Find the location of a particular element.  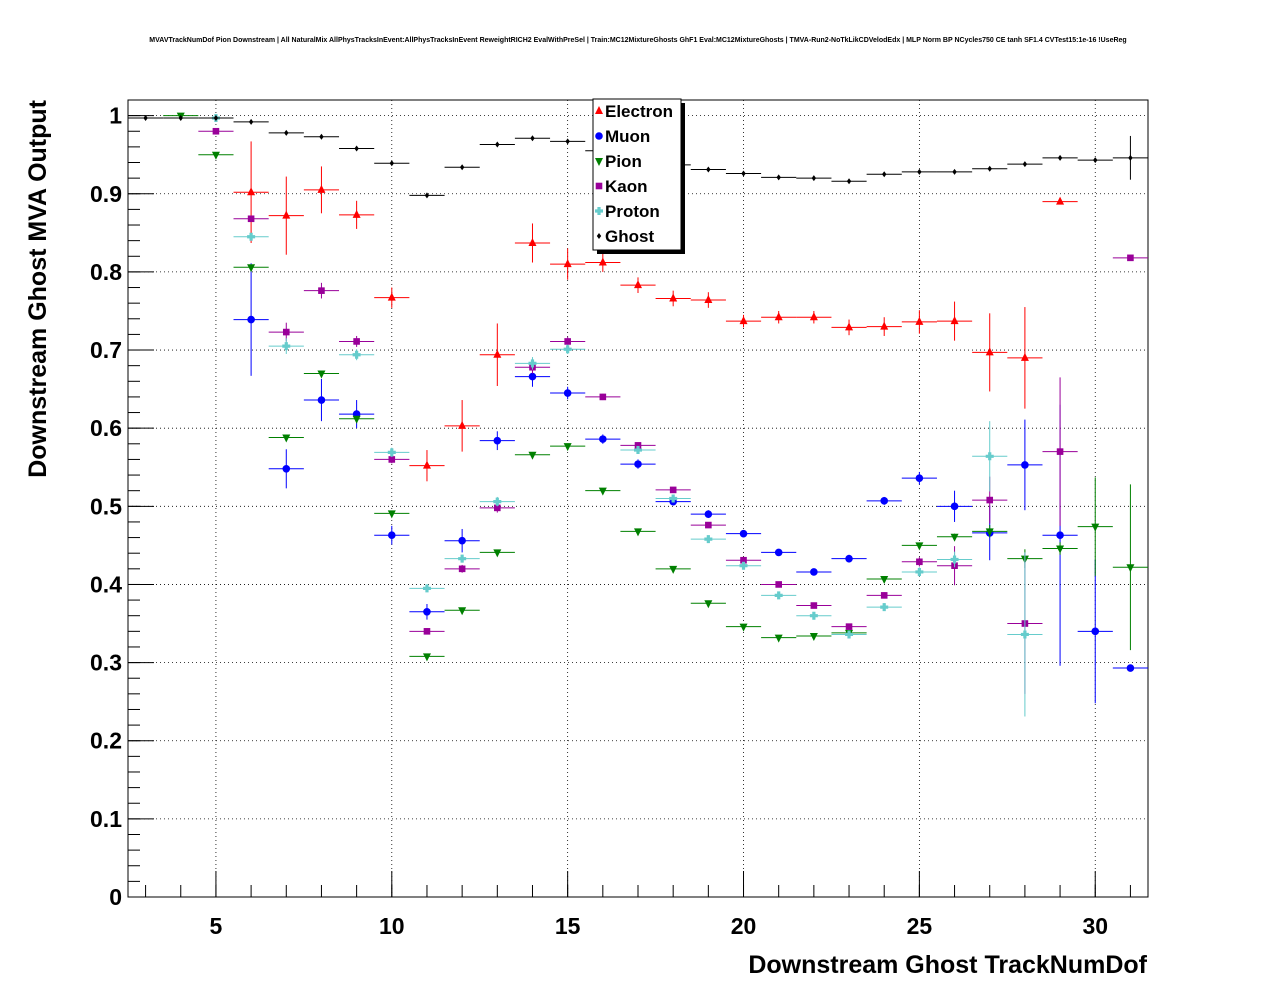

legend-label-kaon: Kaon is located at coordinates (626, 186).